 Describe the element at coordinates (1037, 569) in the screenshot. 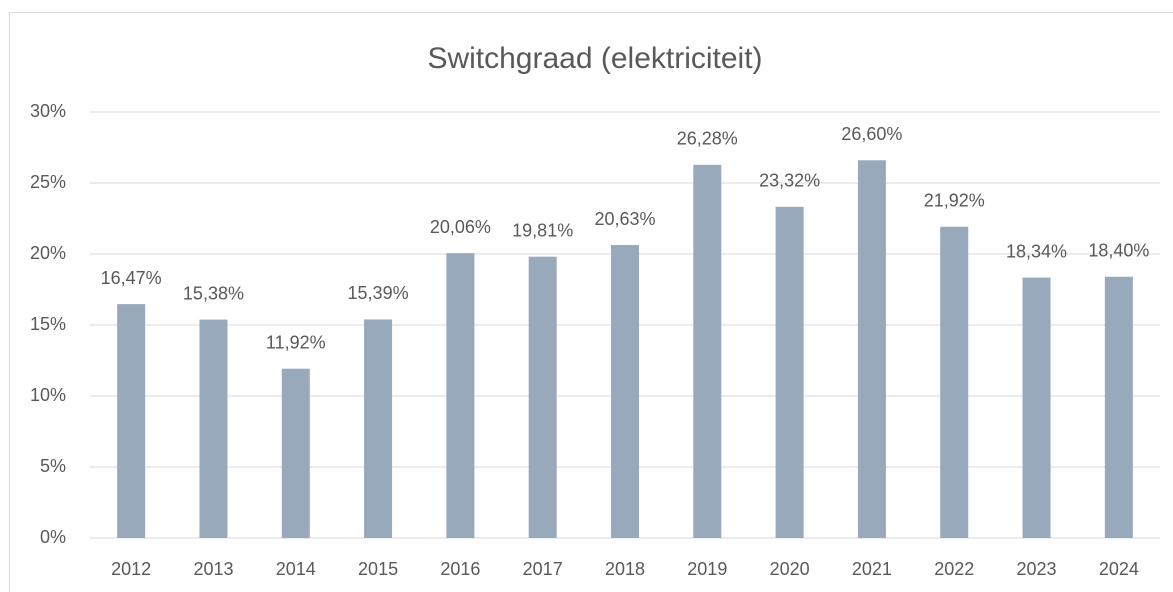

I see `x-tick-label: 2023` at that location.